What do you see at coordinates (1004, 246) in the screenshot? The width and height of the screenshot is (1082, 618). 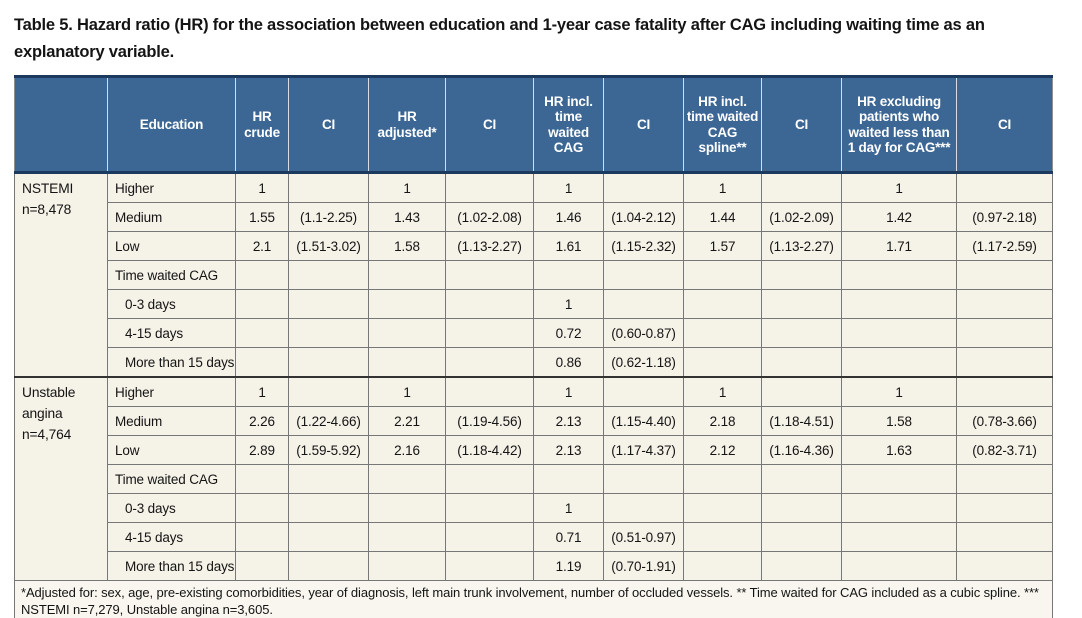 I see `value-cell: (1.17-2.59)` at bounding box center [1004, 246].